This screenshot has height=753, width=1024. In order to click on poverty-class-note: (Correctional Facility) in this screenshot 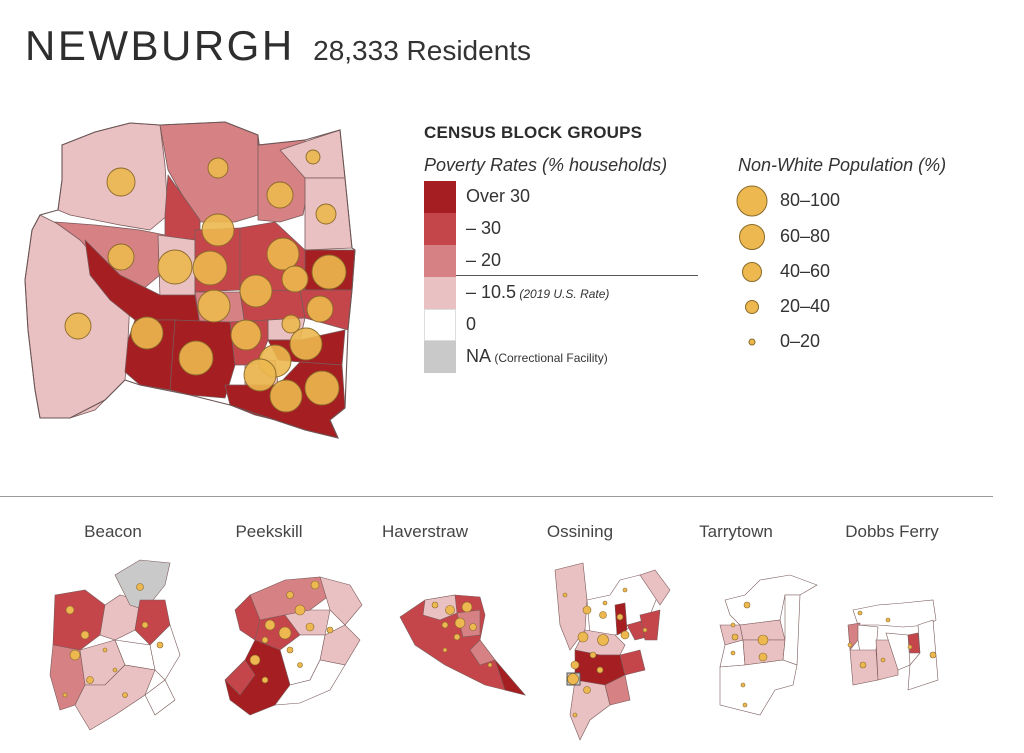, I will do `click(549, 358)`.